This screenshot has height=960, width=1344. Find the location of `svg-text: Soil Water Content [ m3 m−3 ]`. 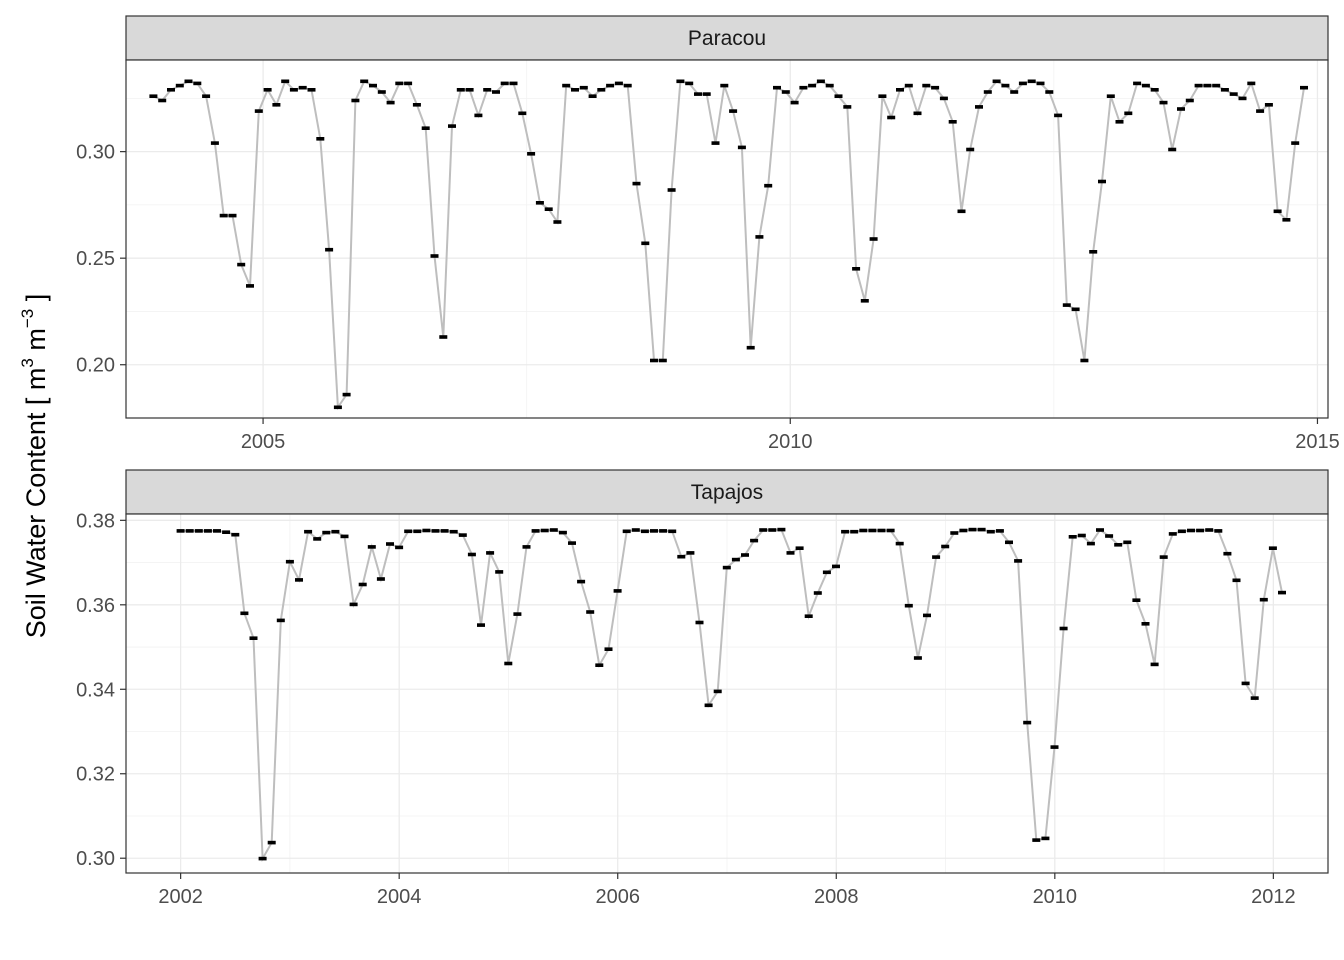

svg-text: Soil Water Content [ m3 m−3 ] is located at coordinates (34, 466).